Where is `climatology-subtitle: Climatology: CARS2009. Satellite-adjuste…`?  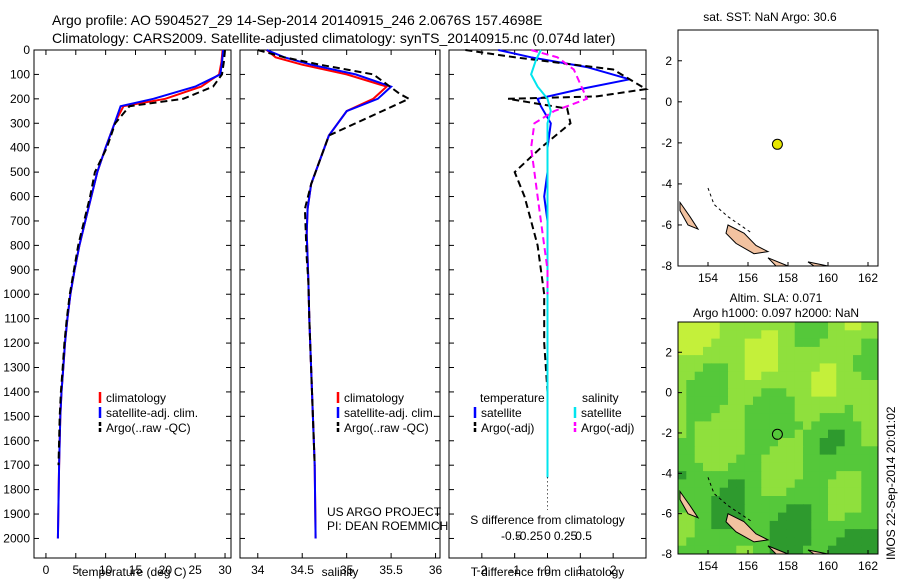
climatology-subtitle: Climatology: CARS2009. Satellite-adjuste… is located at coordinates (334, 38).